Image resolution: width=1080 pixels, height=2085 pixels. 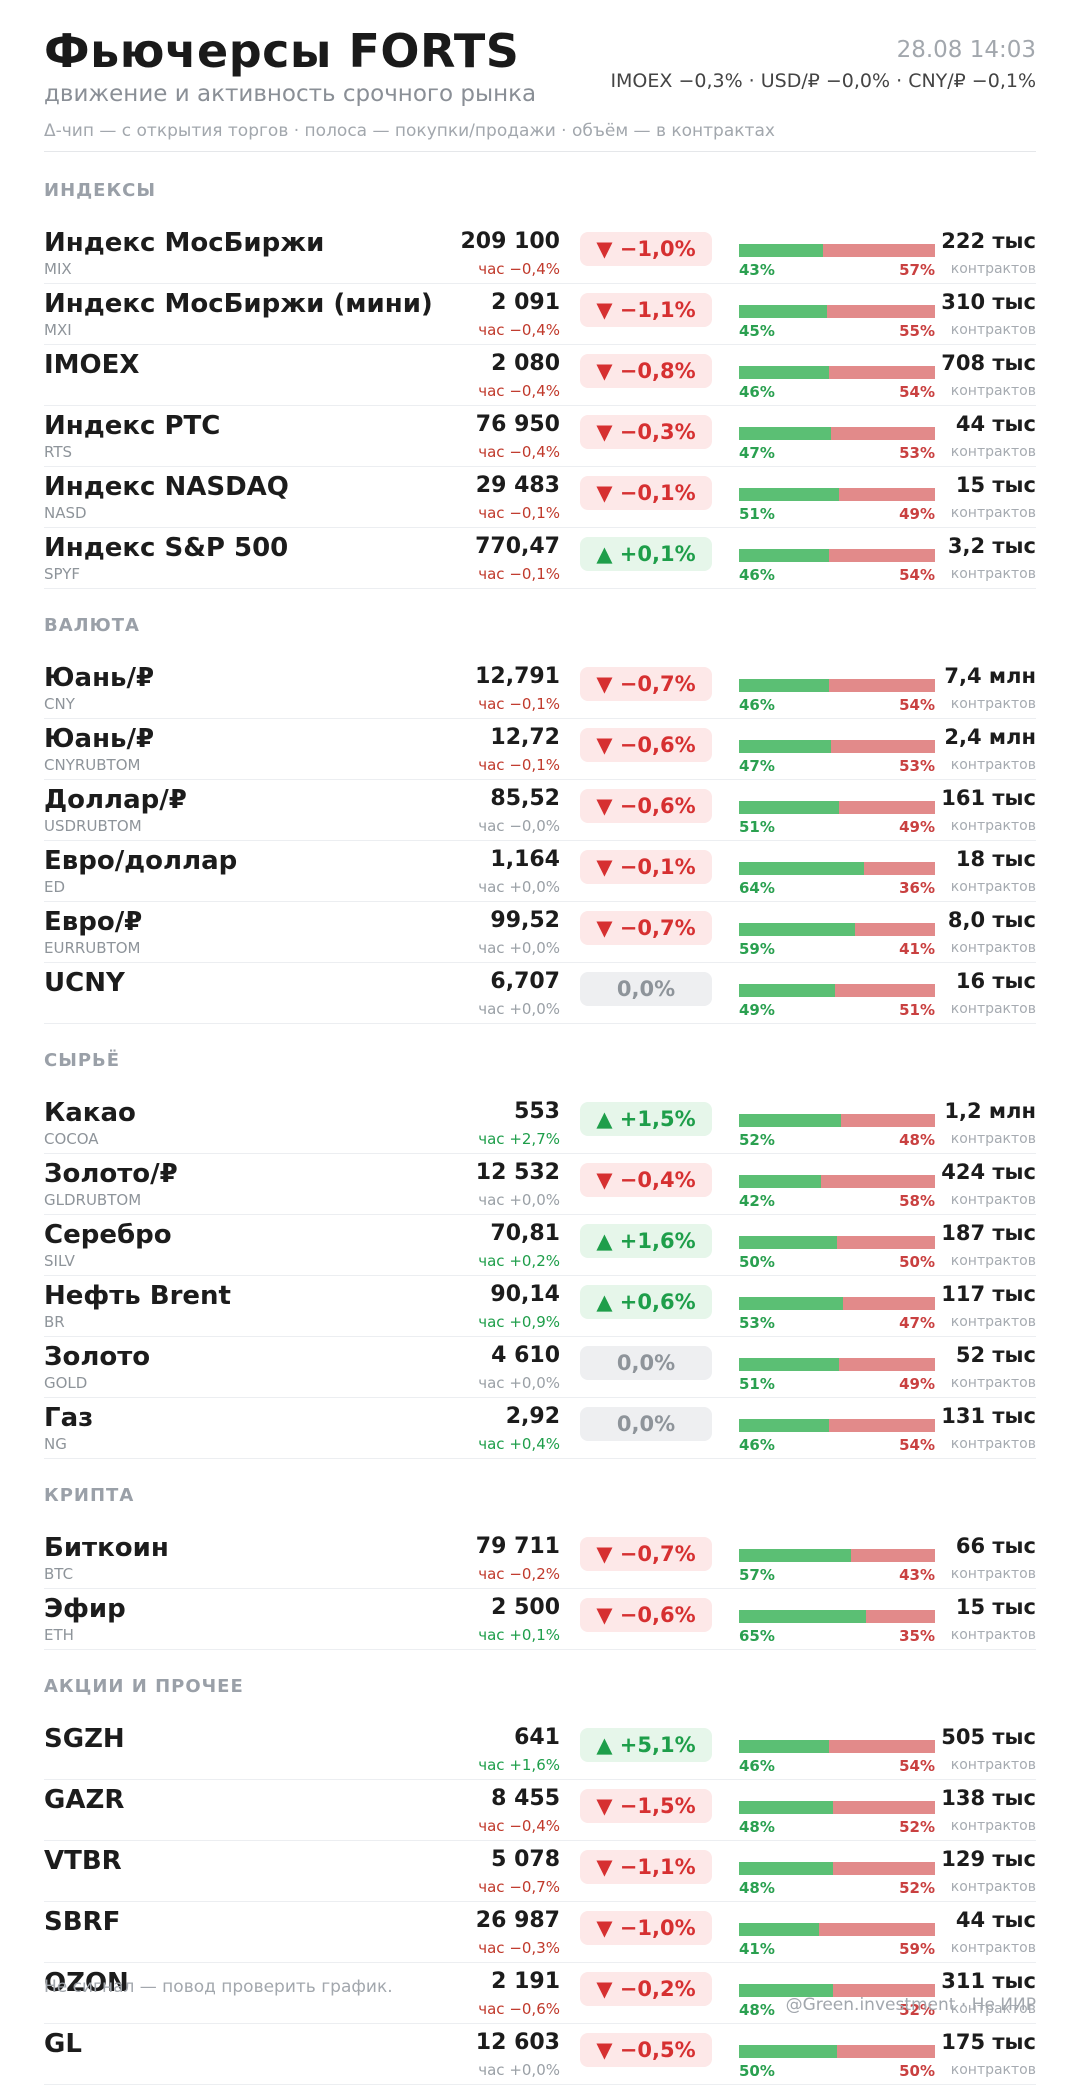 What do you see at coordinates (757, 1201) in the screenshot?
I see `buy-percent: 42%` at bounding box center [757, 1201].